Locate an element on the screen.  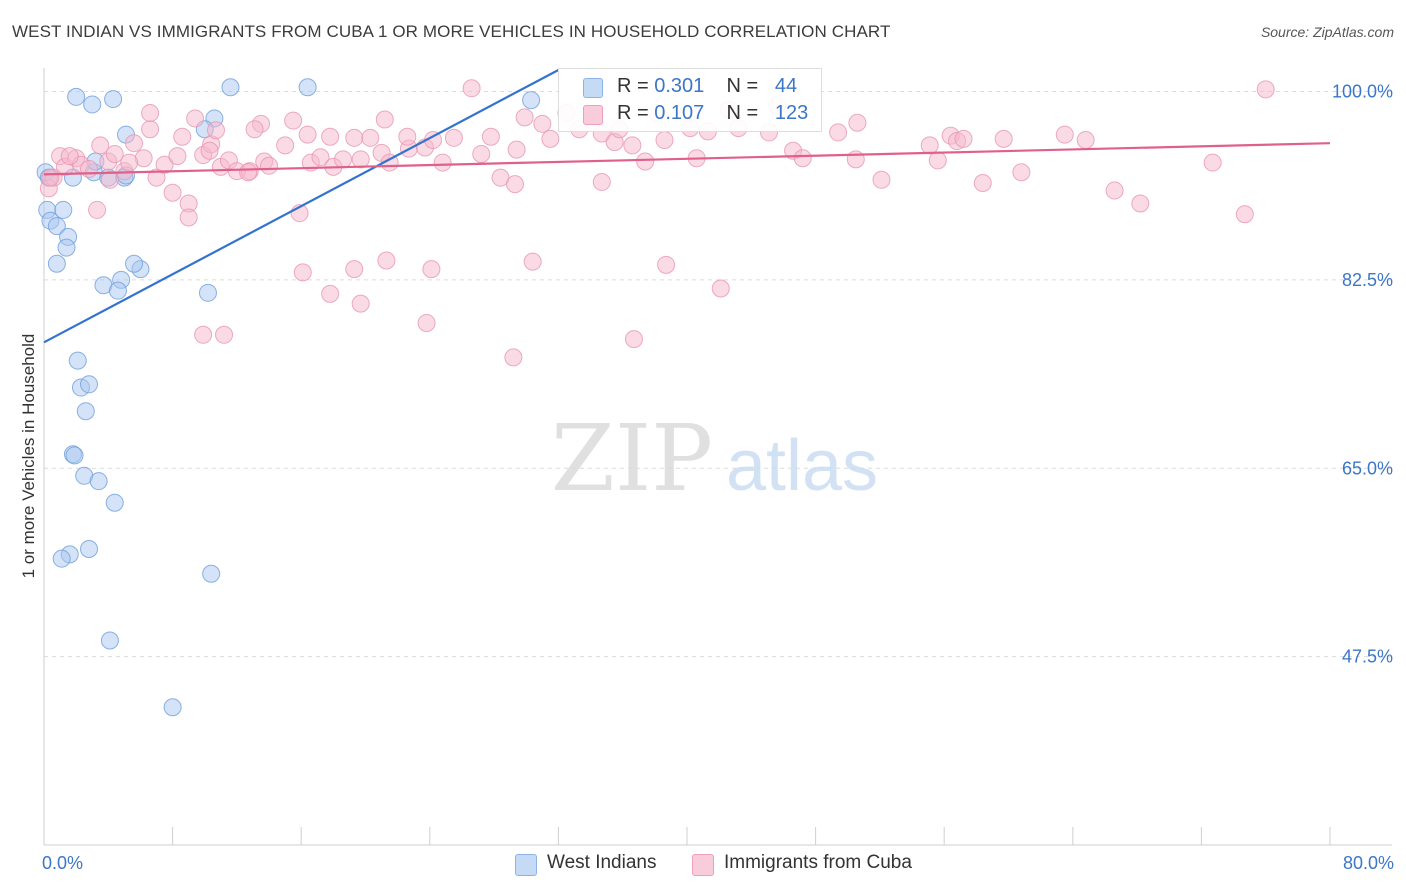
watermark: ZIP atlas is located at coordinates (714, 458).